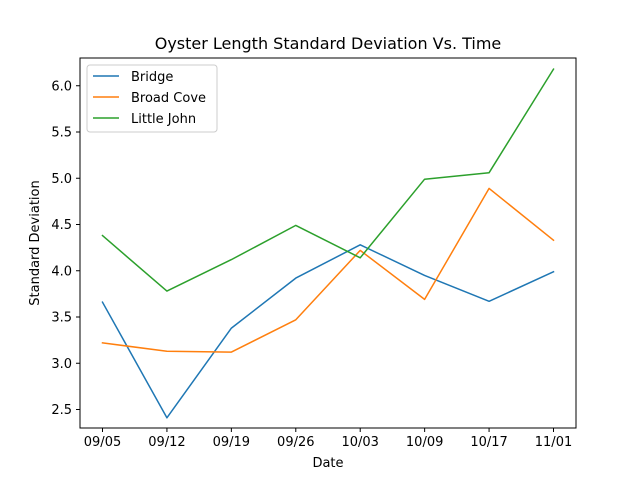 The width and height of the screenshot is (640, 480). What do you see at coordinates (295, 442) in the screenshot?
I see `x-tick-label: 09/26` at bounding box center [295, 442].